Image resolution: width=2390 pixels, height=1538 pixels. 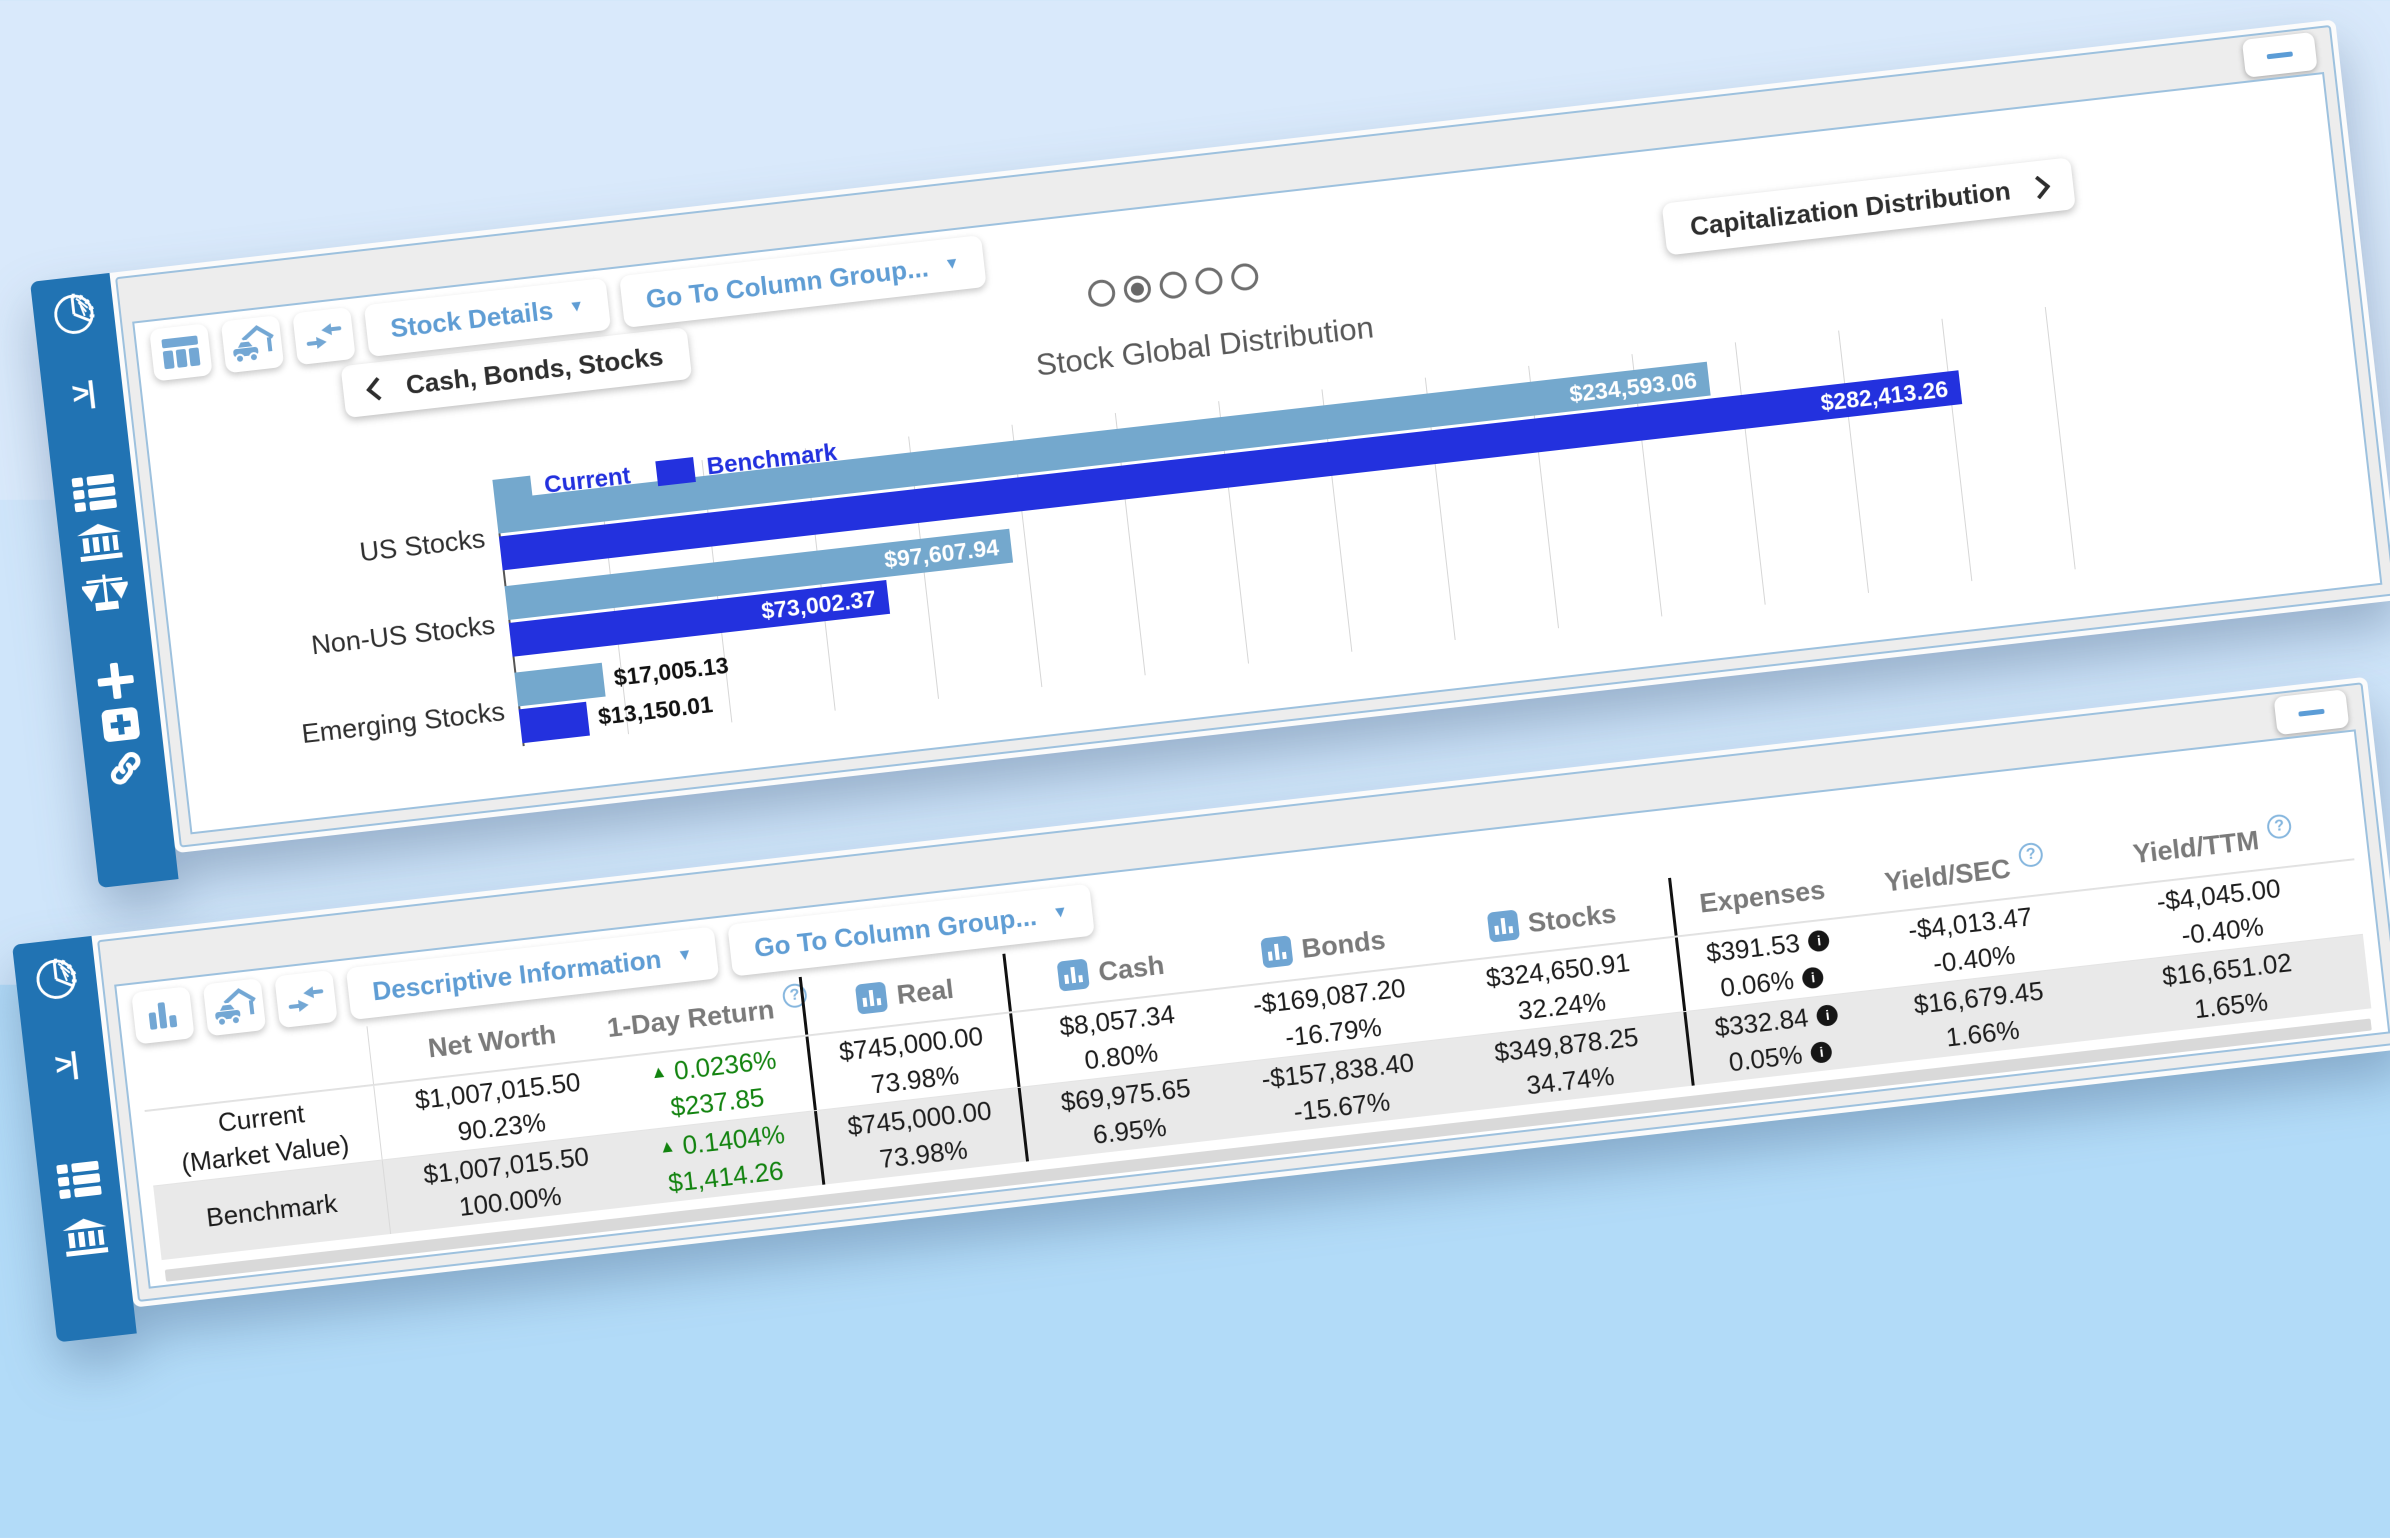 I want to click on value-line: 1.66%, so click(x=1983, y=1033).